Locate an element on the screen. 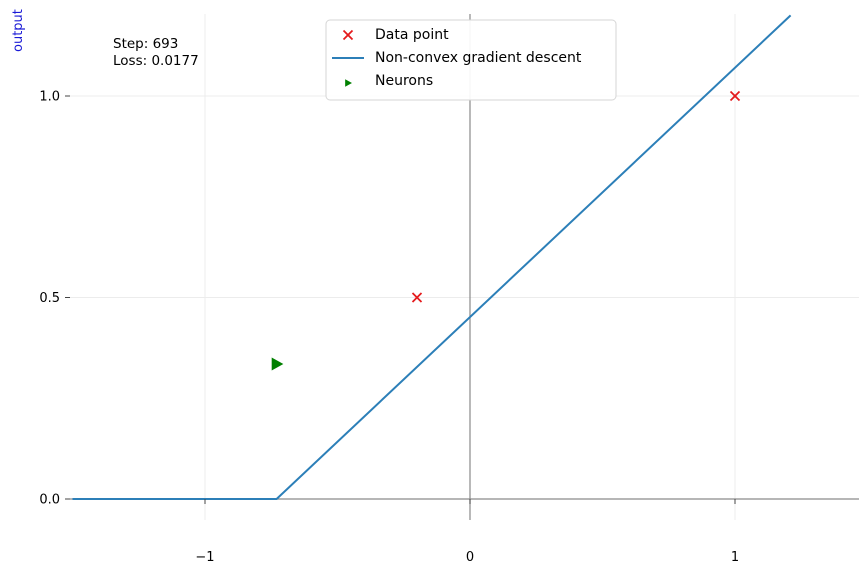 This screenshot has height=582, width=859. loss-annotation: Loss: 0.0177 is located at coordinates (156, 61).